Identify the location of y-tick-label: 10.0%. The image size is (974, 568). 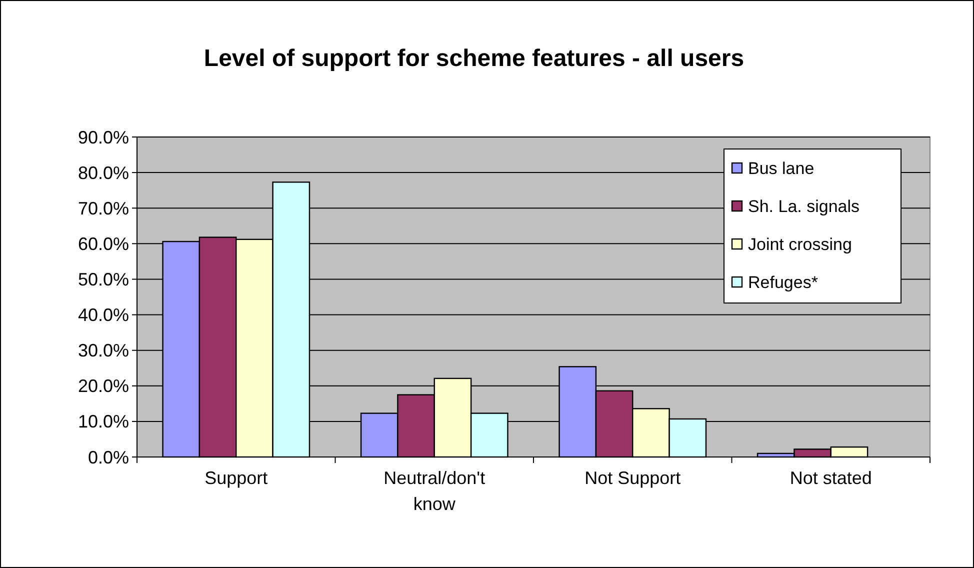
(103, 422).